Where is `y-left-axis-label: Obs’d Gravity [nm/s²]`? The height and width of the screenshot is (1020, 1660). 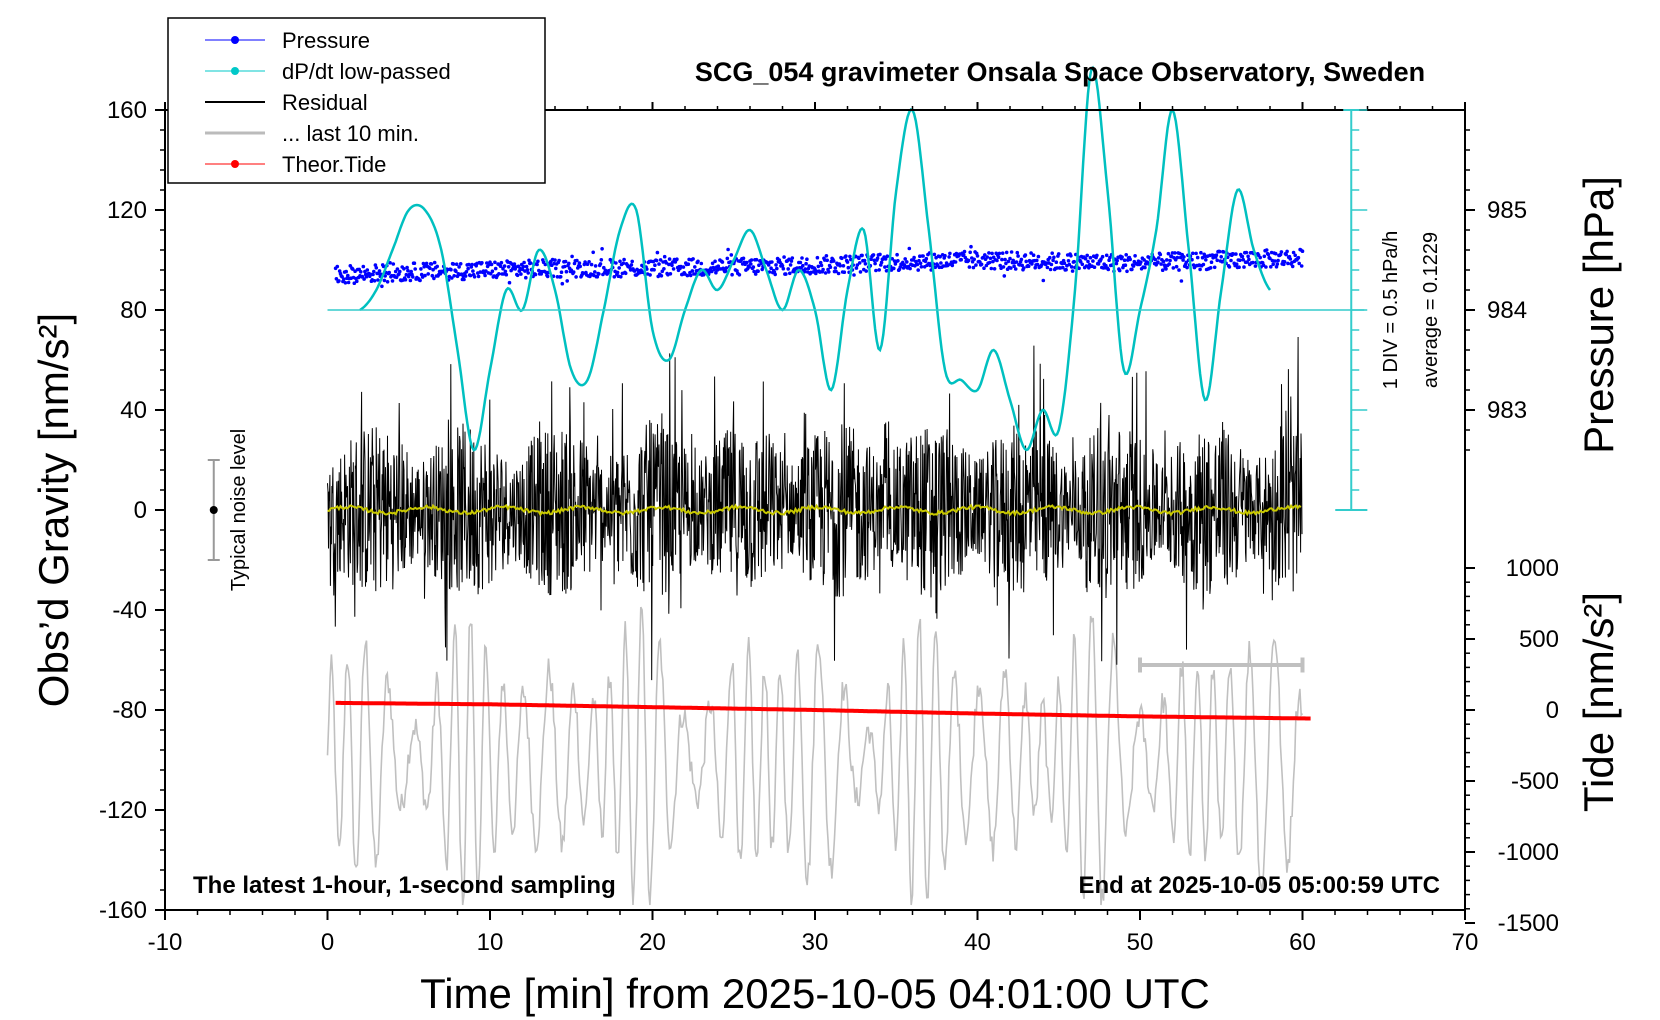
y-left-axis-label: Obs’d Gravity [nm/s²] is located at coordinates (53, 510).